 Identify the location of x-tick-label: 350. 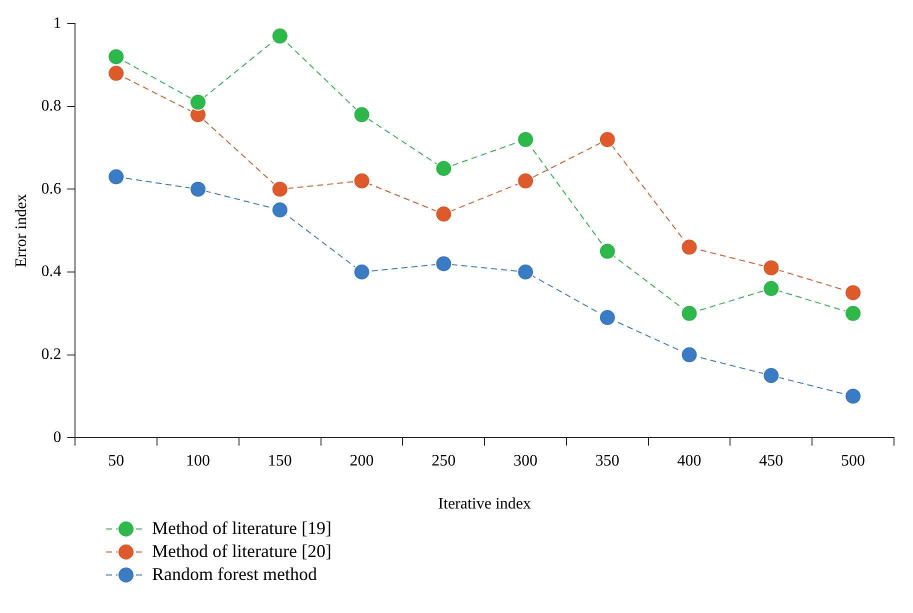
(607, 461).